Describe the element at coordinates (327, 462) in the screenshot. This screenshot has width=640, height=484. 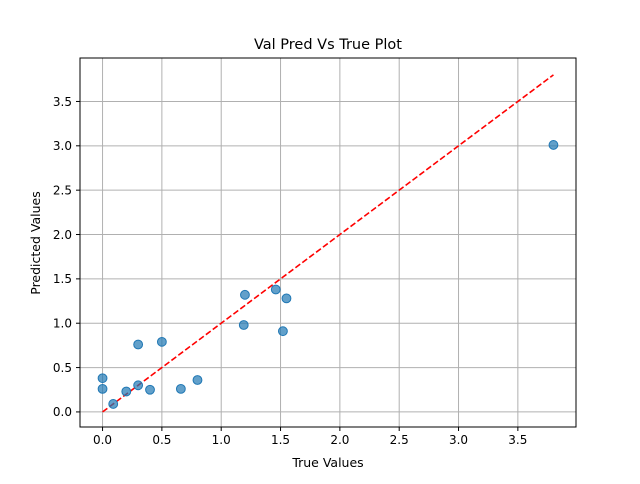
I see `x-axis-label: True Values` at that location.